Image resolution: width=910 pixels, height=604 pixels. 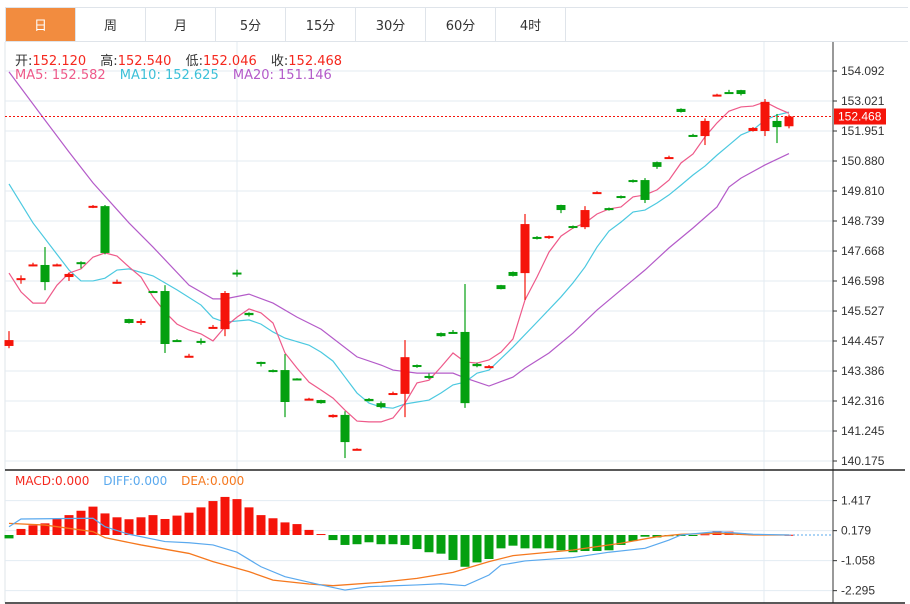 What do you see at coordinates (863, 401) in the screenshot?
I see `price-tick-label: 142.316` at bounding box center [863, 401].